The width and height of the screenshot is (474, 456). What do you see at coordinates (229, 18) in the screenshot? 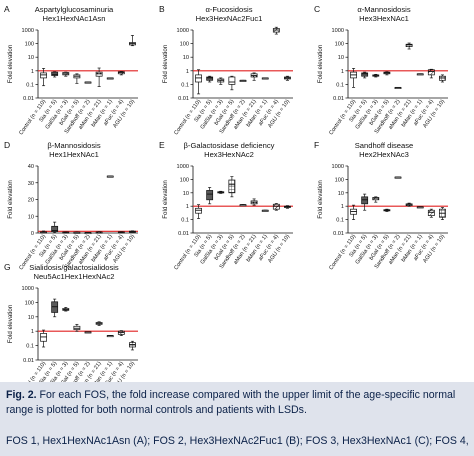
I see `panel-title-line: Hex3HexNAc2Fuc1` at bounding box center [229, 18].